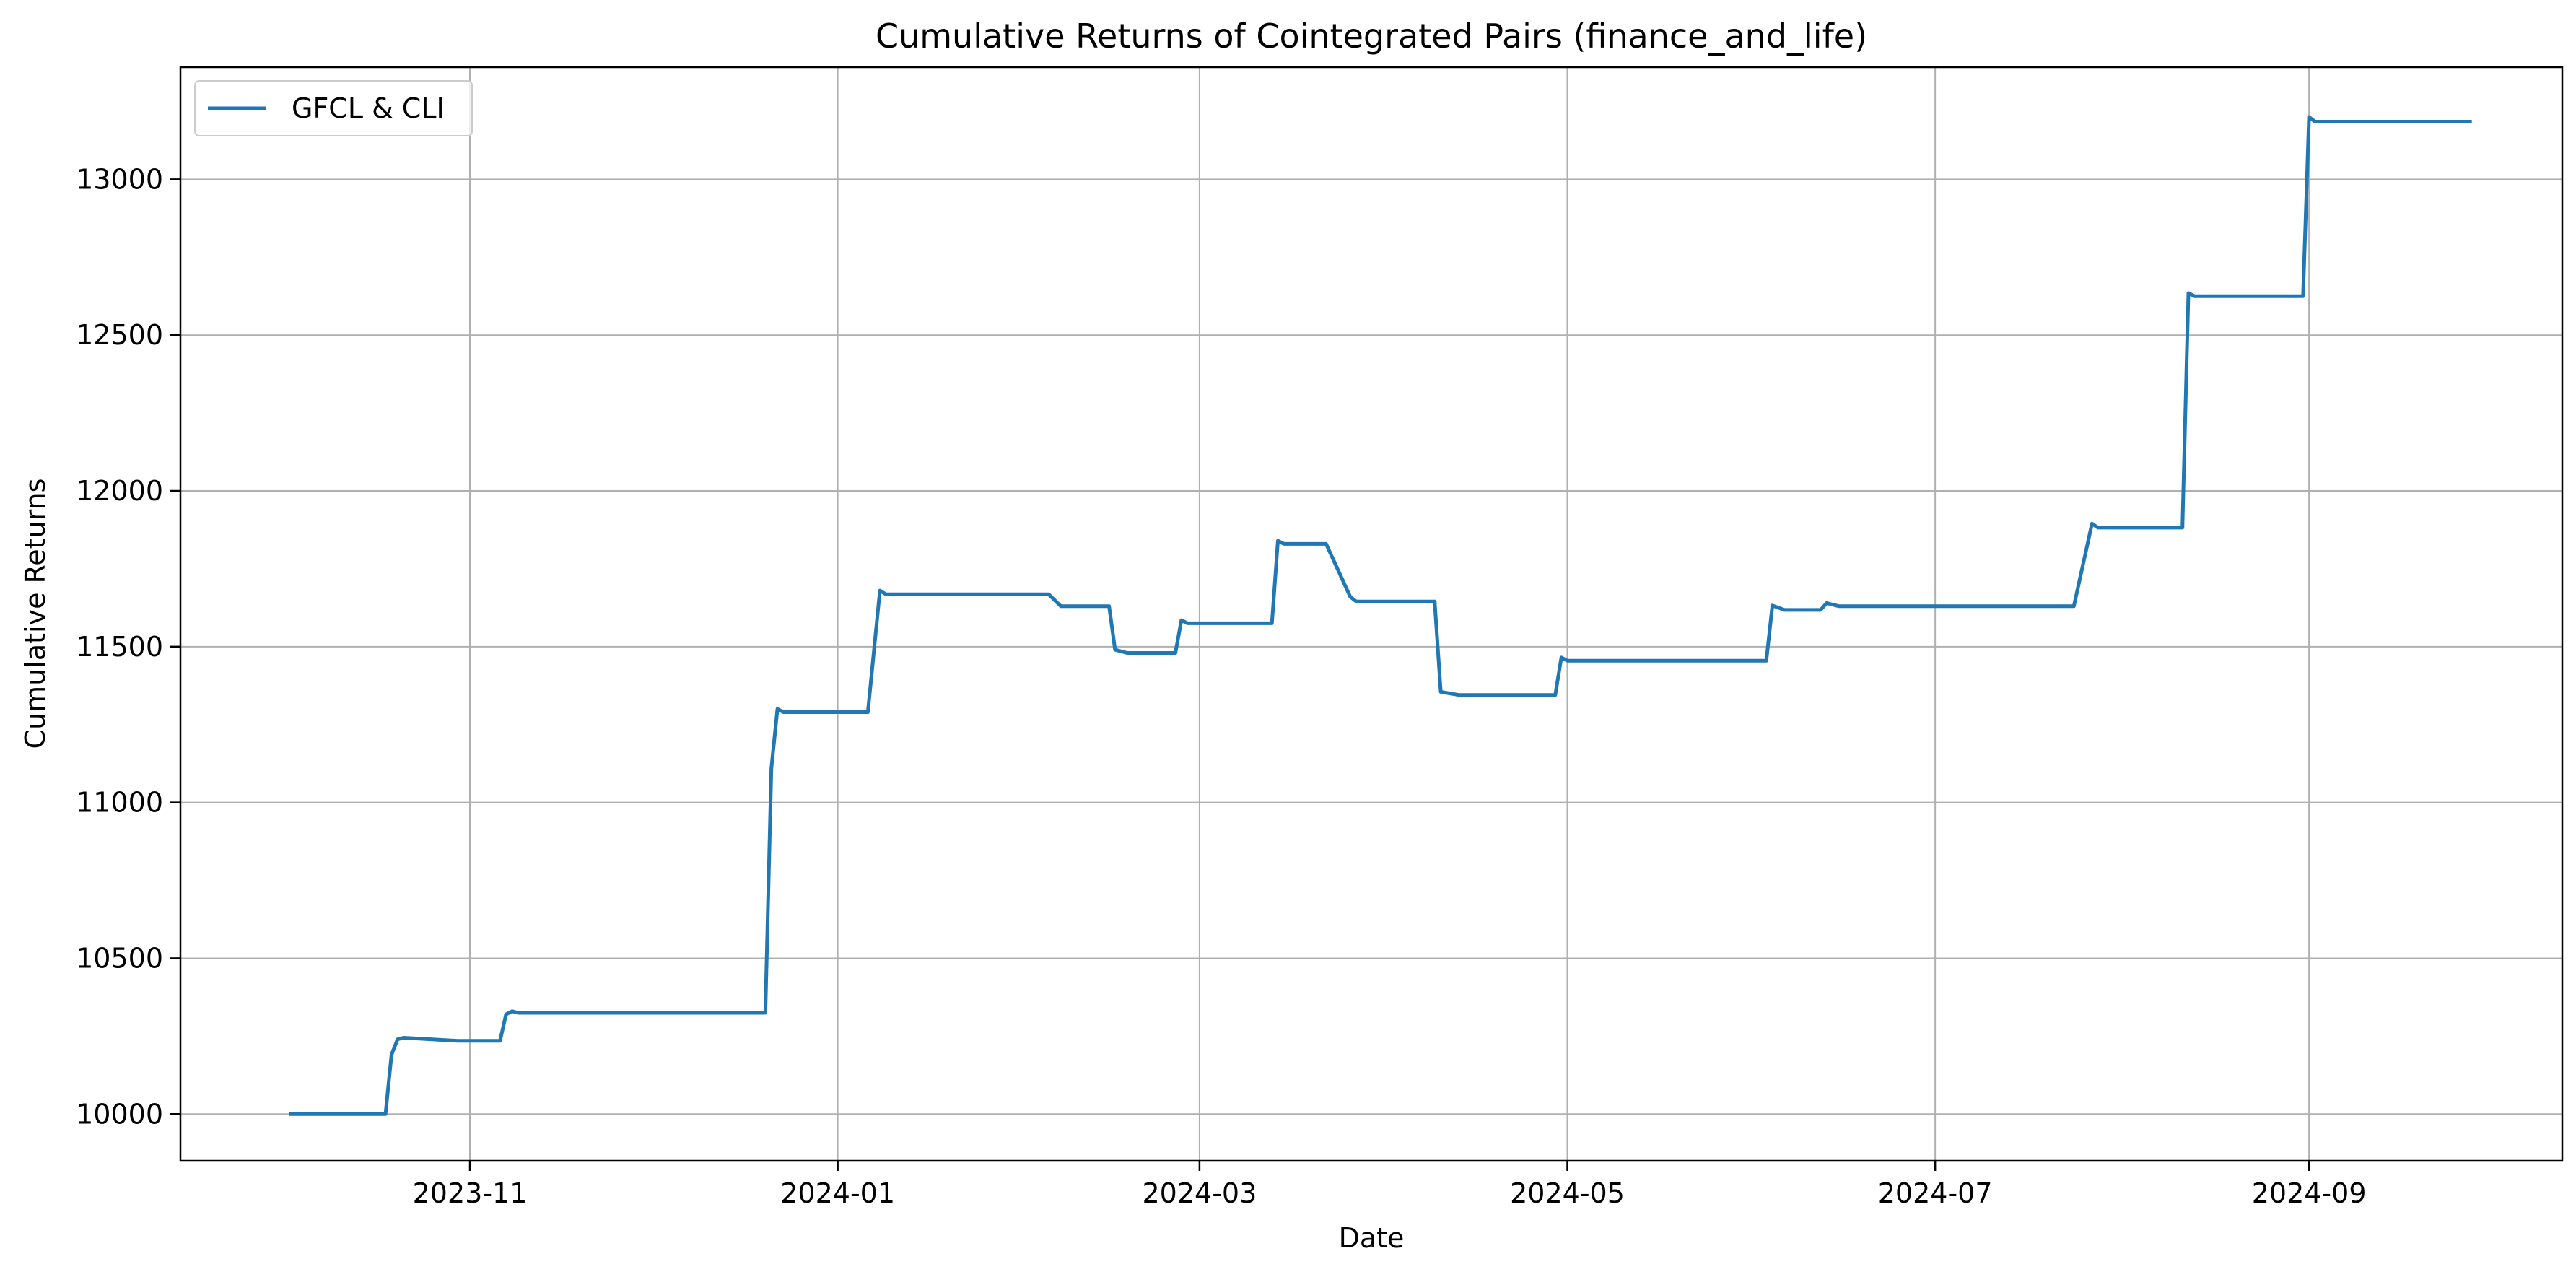  I want to click on x-tick-label: 2024-05, so click(1567, 1193).